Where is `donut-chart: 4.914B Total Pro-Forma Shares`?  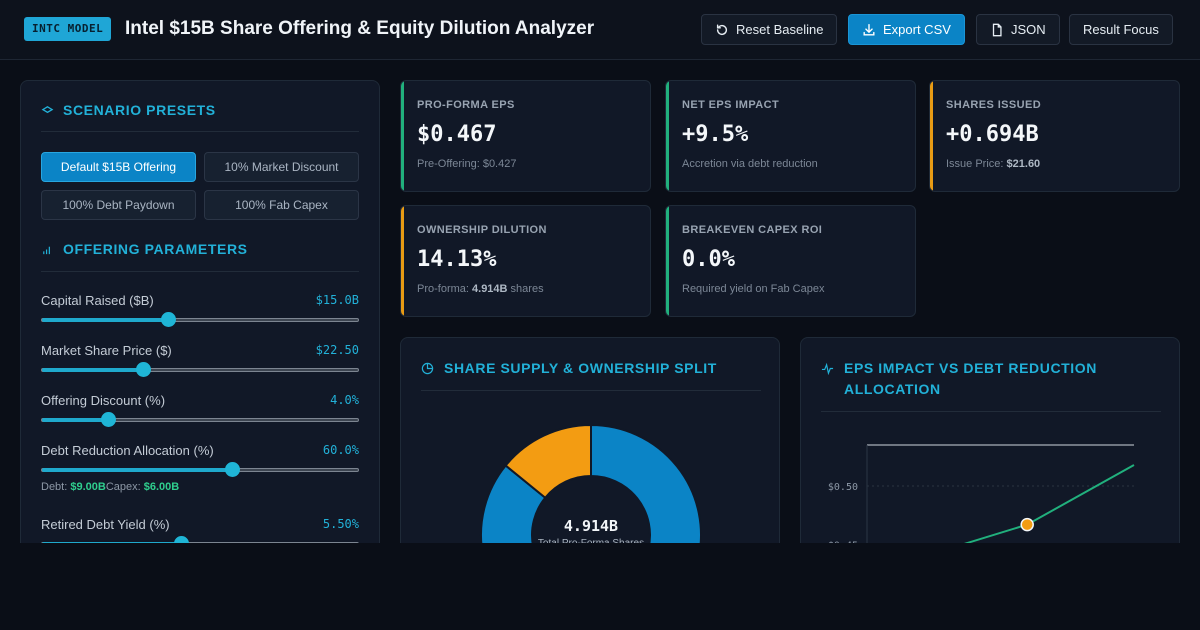
donut-chart: 4.914B Total Pro-Forma Shares is located at coordinates (591, 494).